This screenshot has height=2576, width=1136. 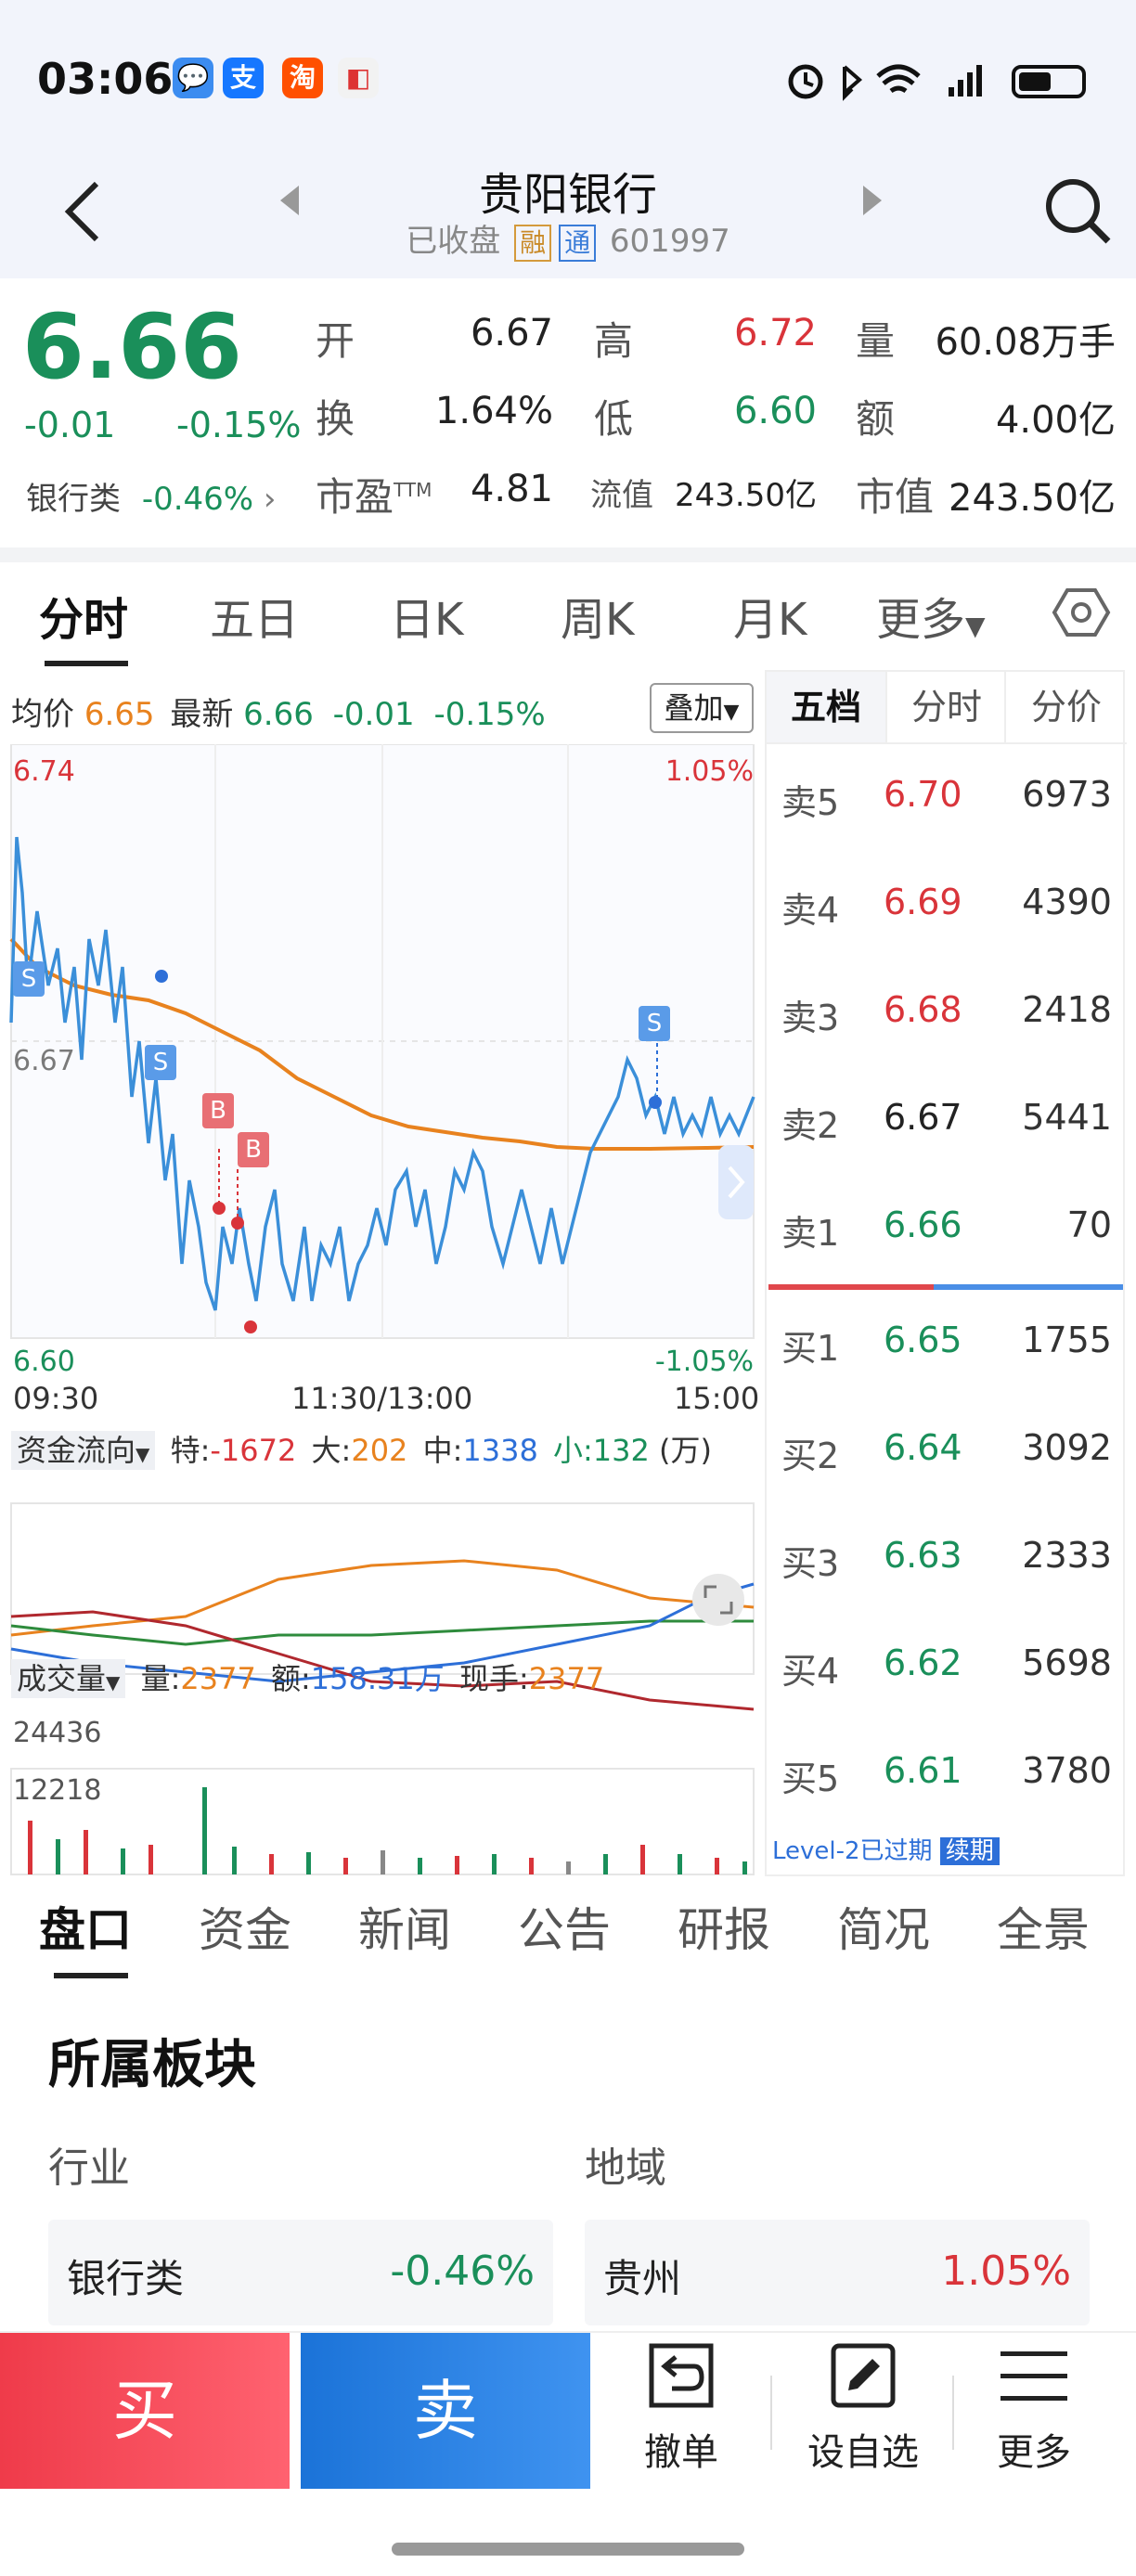 What do you see at coordinates (152, 2065) in the screenshot?
I see `sector-section-title: 所属板块` at bounding box center [152, 2065].